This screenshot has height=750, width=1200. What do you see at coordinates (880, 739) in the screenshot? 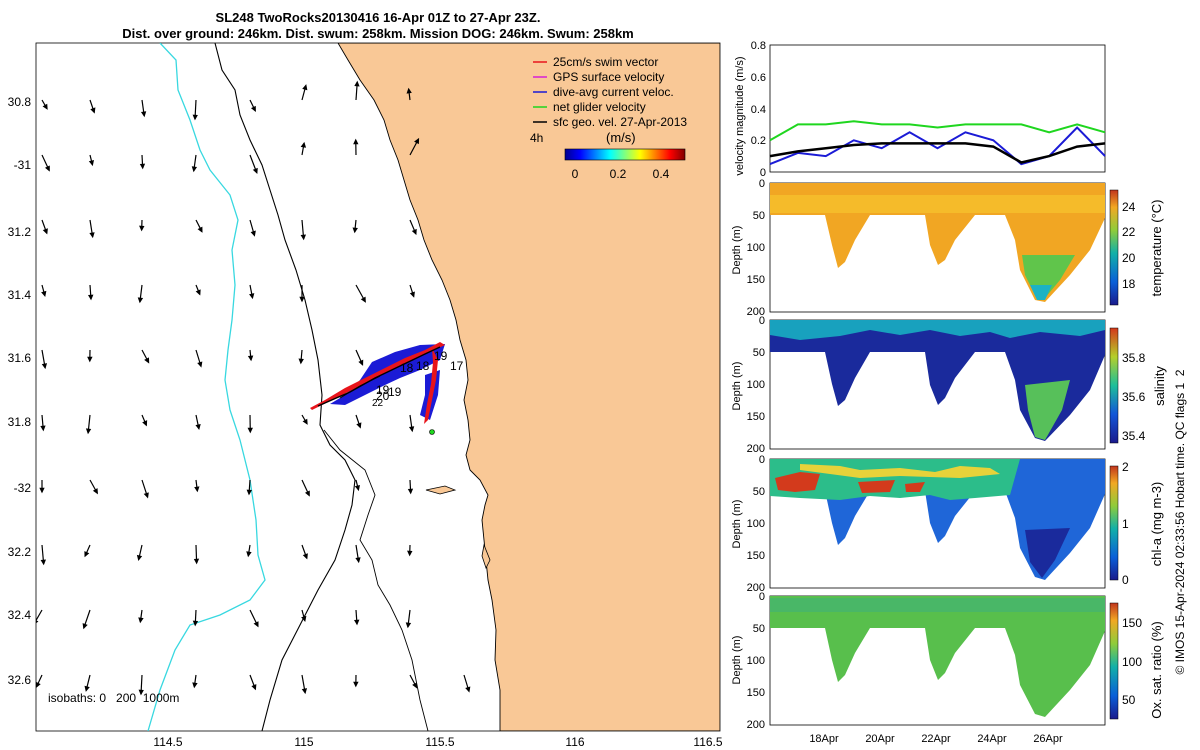
I see `date-tick-1: 20Apr` at bounding box center [880, 739].